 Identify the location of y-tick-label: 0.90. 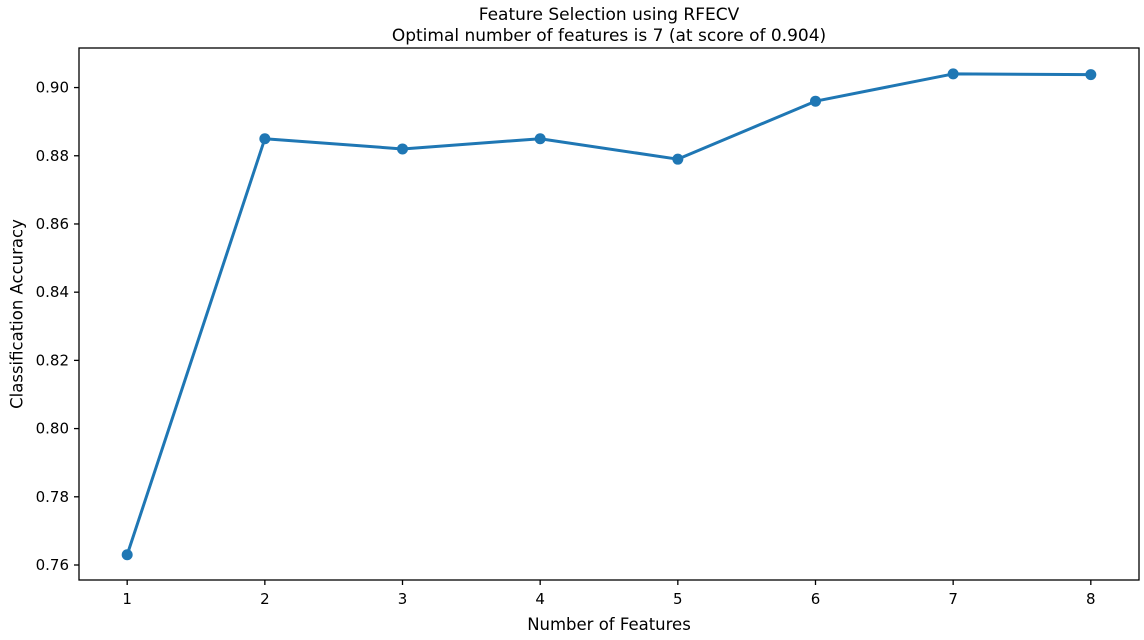
(52, 88).